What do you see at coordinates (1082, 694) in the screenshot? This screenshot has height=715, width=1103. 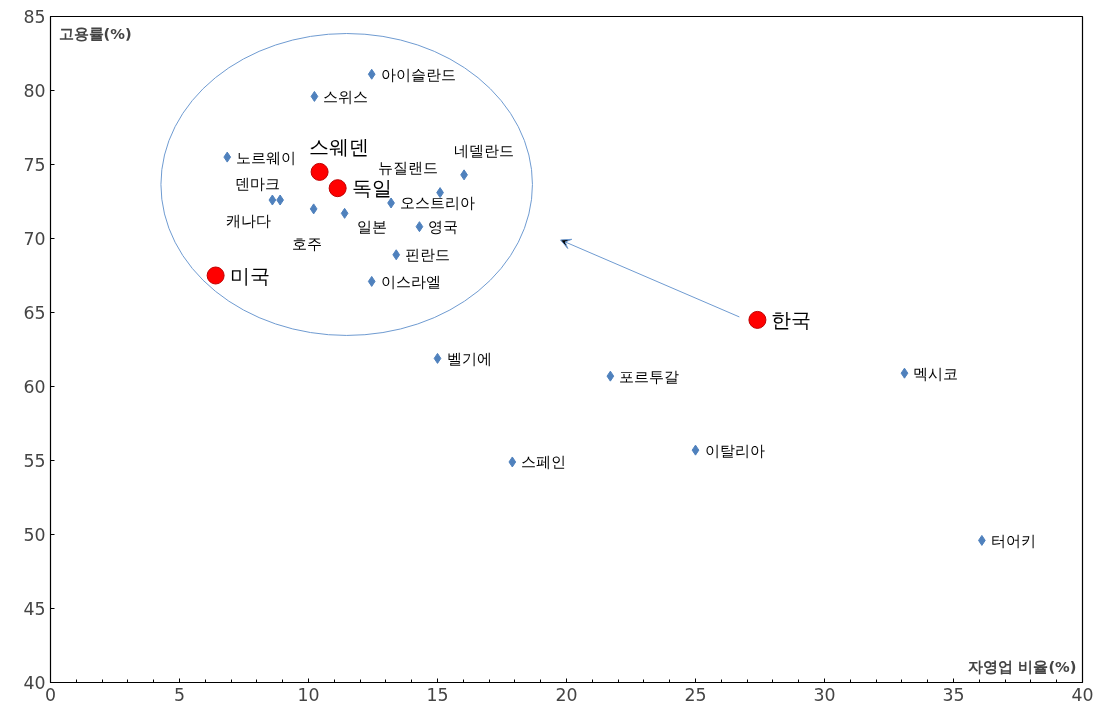 I see `x-tick-label: 40` at bounding box center [1082, 694].